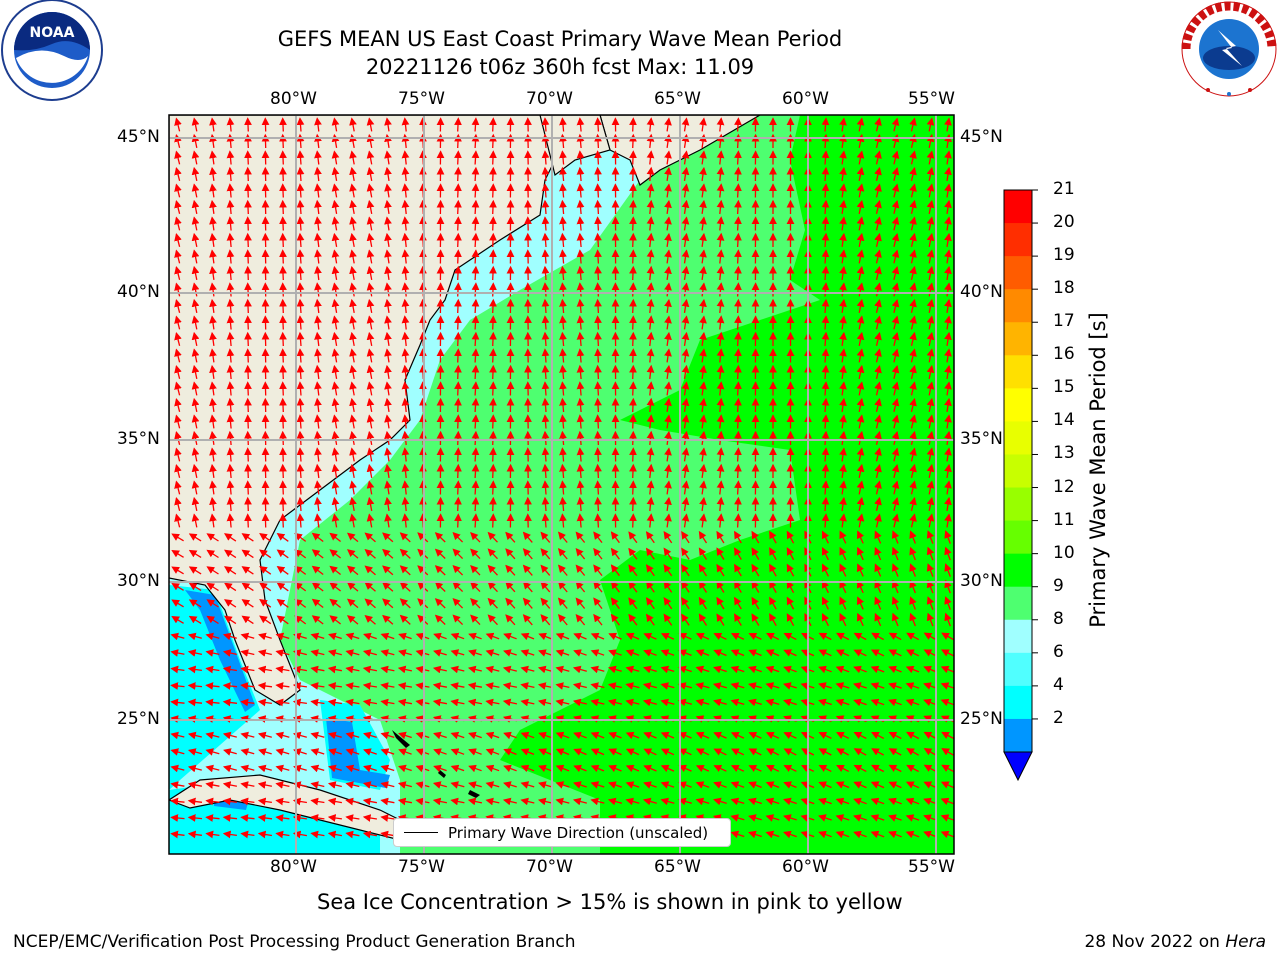  What do you see at coordinates (578, 832) in the screenshot?
I see `legend-label: Primary Wave Direction (unscaled)` at bounding box center [578, 832].